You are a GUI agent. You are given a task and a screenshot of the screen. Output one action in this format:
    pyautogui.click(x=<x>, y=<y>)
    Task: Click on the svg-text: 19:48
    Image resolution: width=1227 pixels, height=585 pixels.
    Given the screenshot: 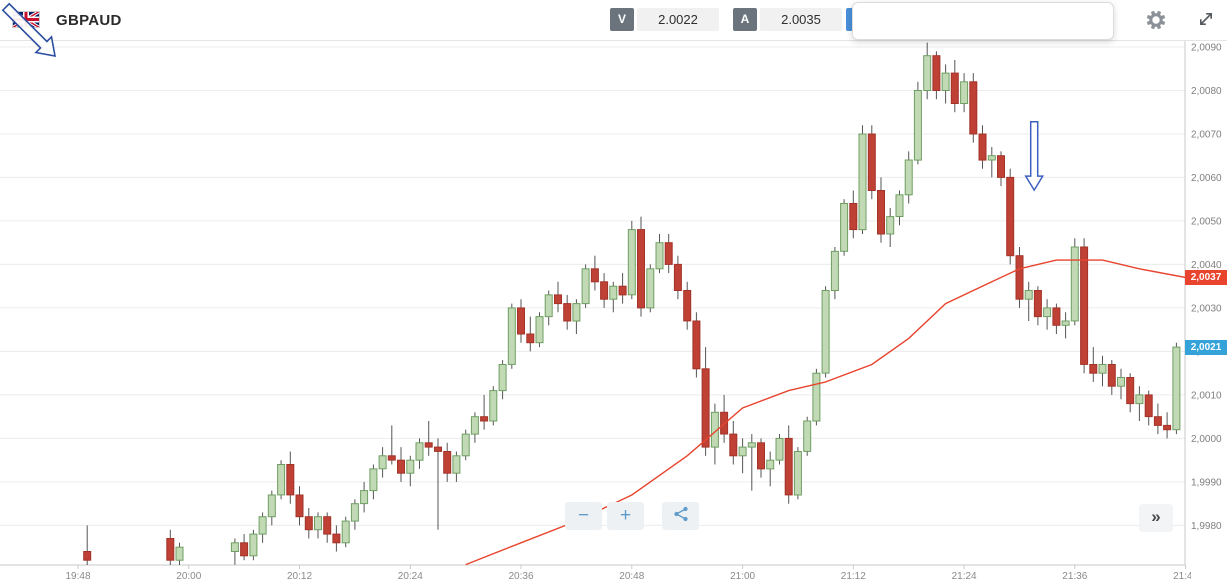 What is the action you would take?
    pyautogui.click(x=77, y=576)
    